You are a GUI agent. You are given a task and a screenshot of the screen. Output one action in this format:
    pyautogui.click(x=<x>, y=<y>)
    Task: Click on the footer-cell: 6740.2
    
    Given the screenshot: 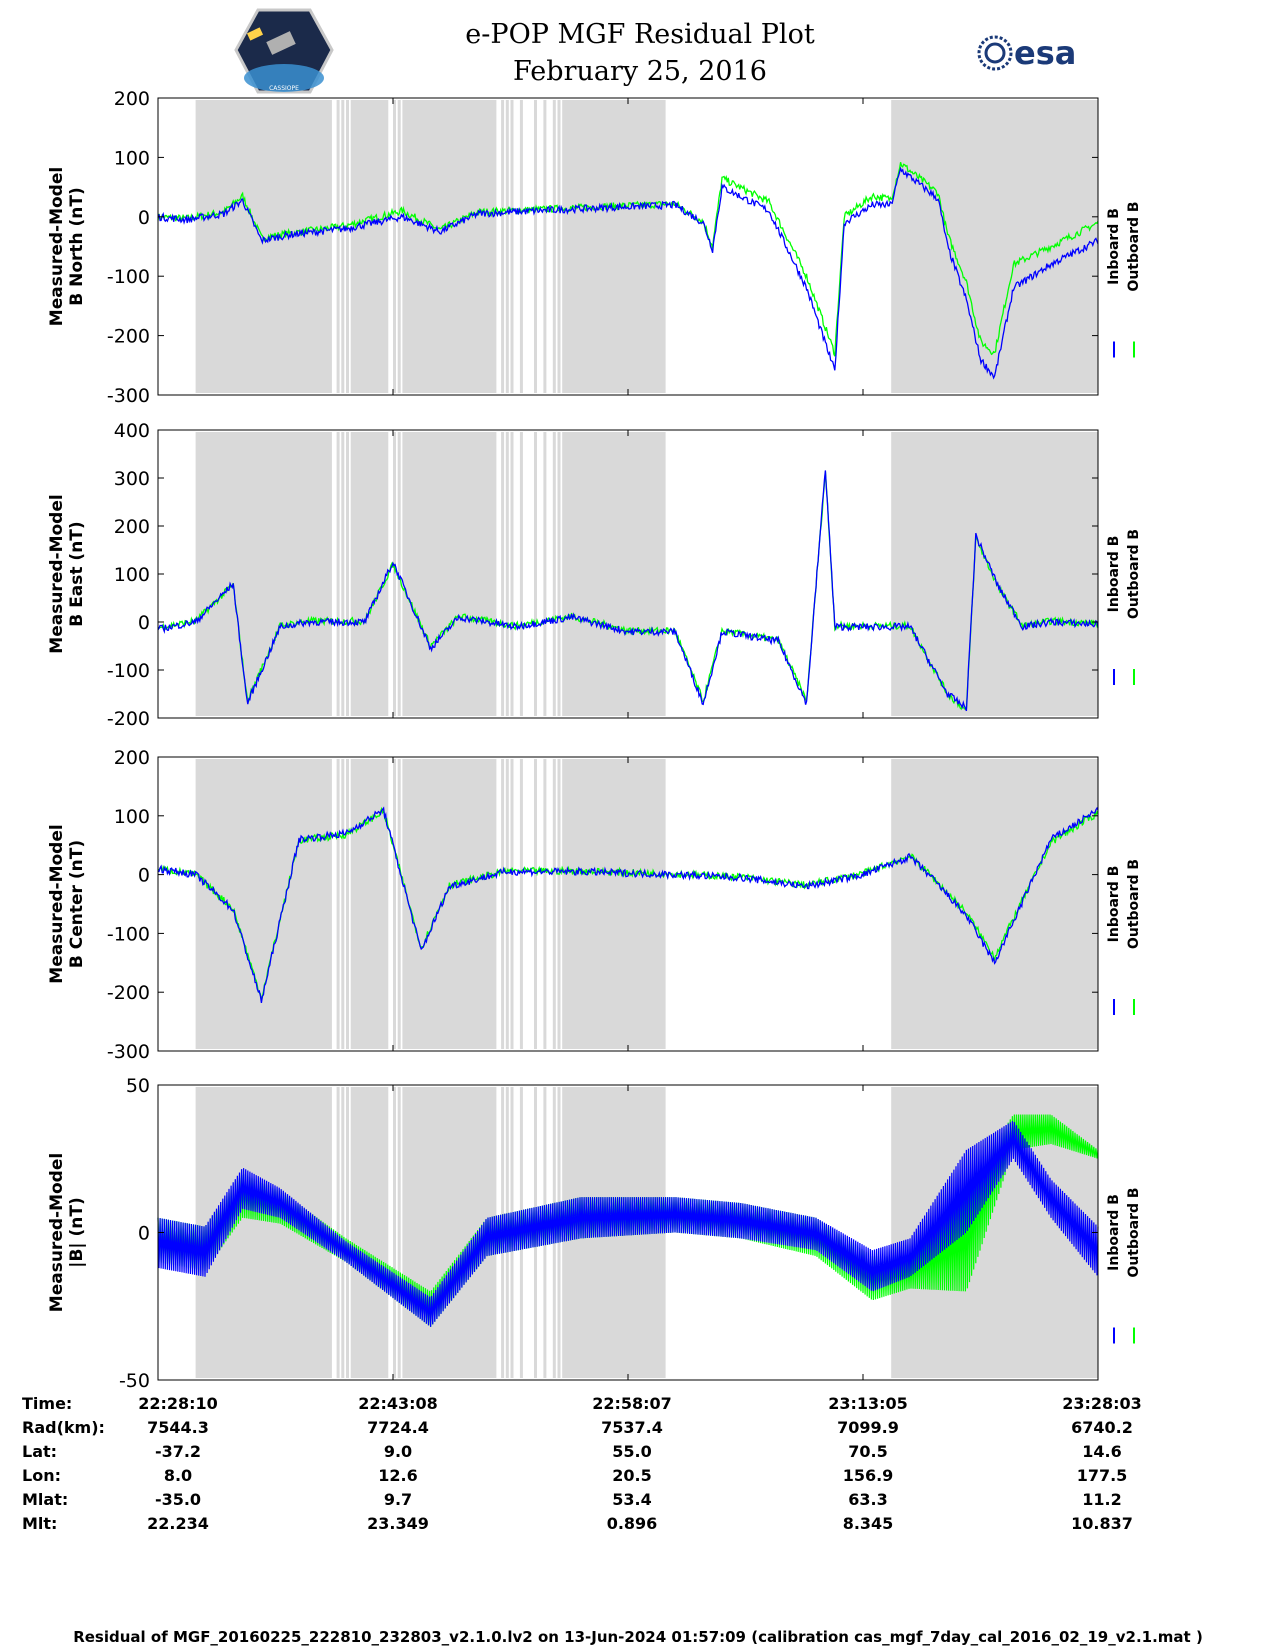 What is the action you would take?
    pyautogui.click(x=1102, y=1427)
    